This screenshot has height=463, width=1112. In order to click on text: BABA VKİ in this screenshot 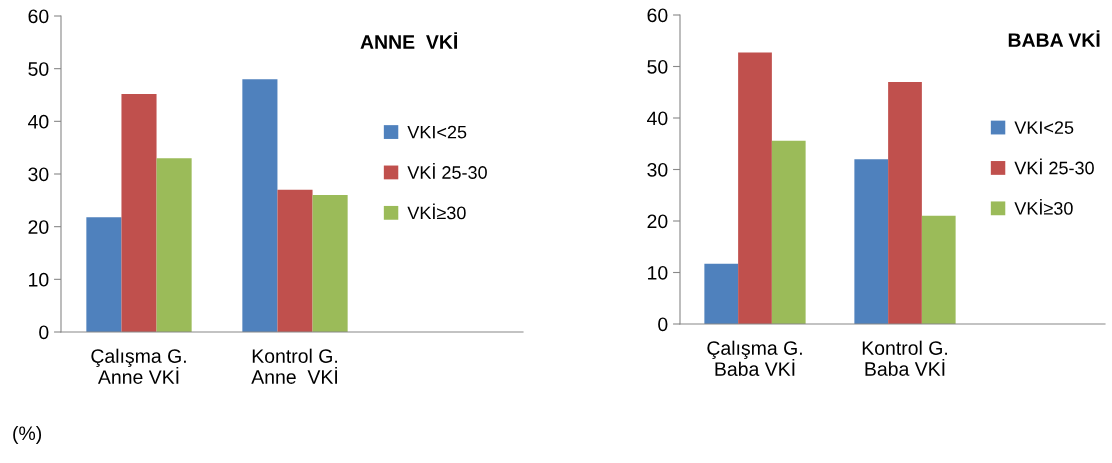, I will do `click(1054, 38)`.